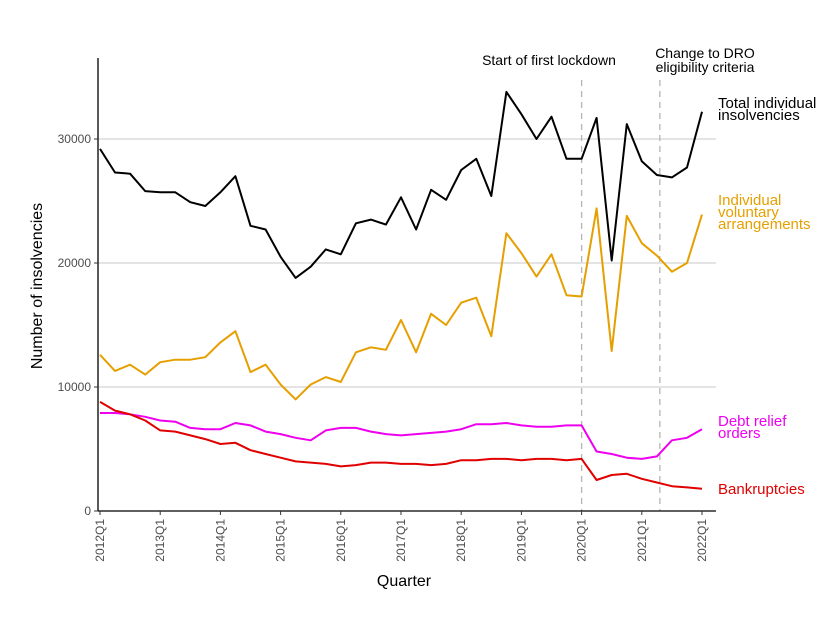 This screenshot has width=839, height=621. Describe the element at coordinates (752, 421) in the screenshot. I see `series-label-line: Debt relief` at that location.